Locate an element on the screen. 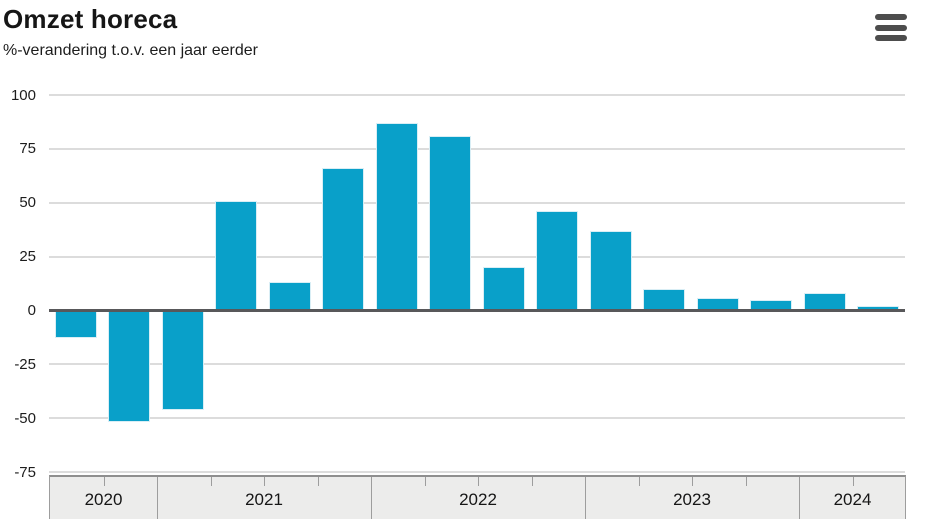 The width and height of the screenshot is (926, 519). y-axis-label-100: 100 is located at coordinates (23, 95).